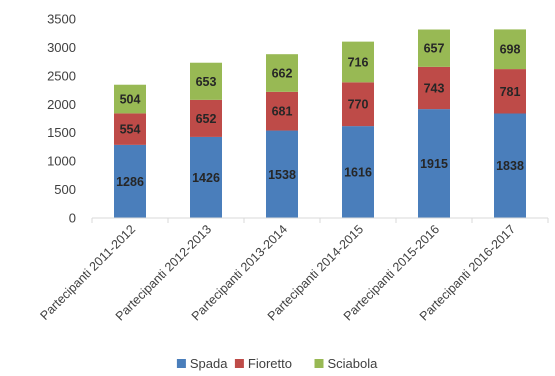 The height and width of the screenshot is (376, 555). What do you see at coordinates (353, 363) in the screenshot?
I see `legend-label: Sciabola` at bounding box center [353, 363].